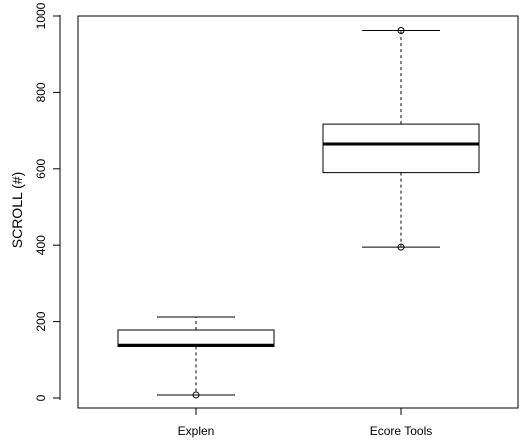 The width and height of the screenshot is (525, 445). I want to click on x-axis-categories: Explen Ecore Tools, so click(305, 423).